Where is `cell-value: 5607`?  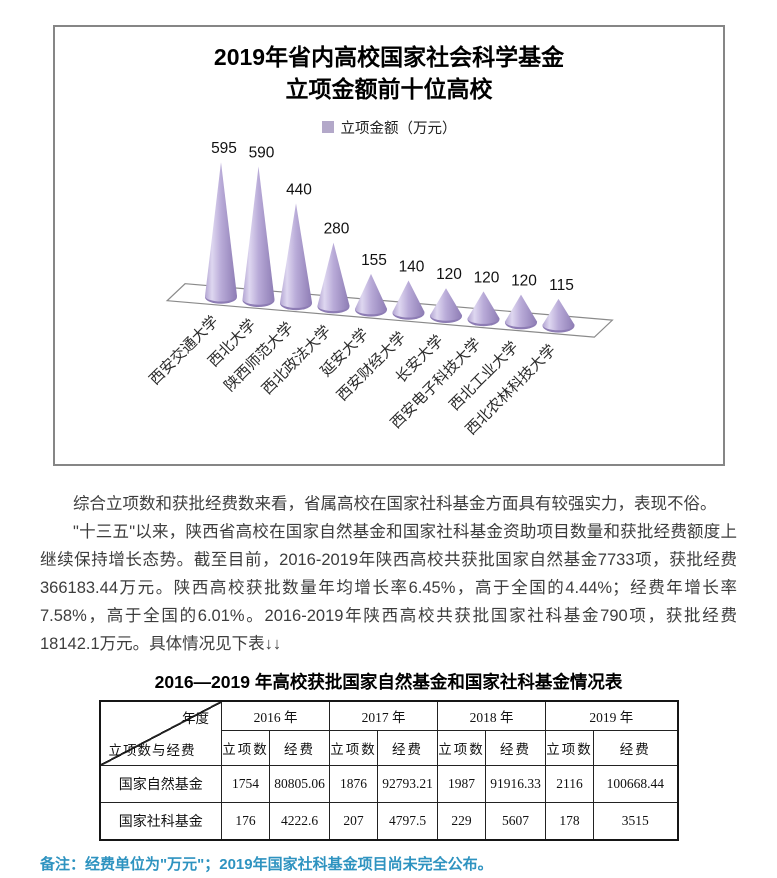 cell-value: 5607 is located at coordinates (515, 821).